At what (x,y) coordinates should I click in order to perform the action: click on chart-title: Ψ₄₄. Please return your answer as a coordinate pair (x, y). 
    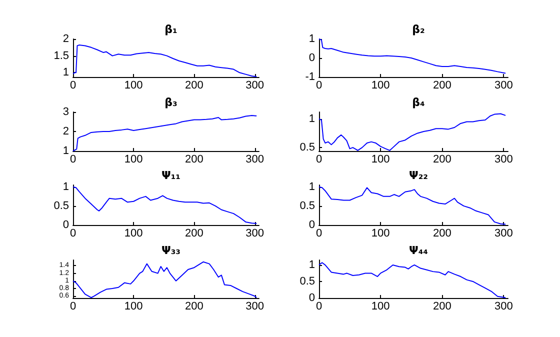
    Looking at the image, I should click on (418, 250).